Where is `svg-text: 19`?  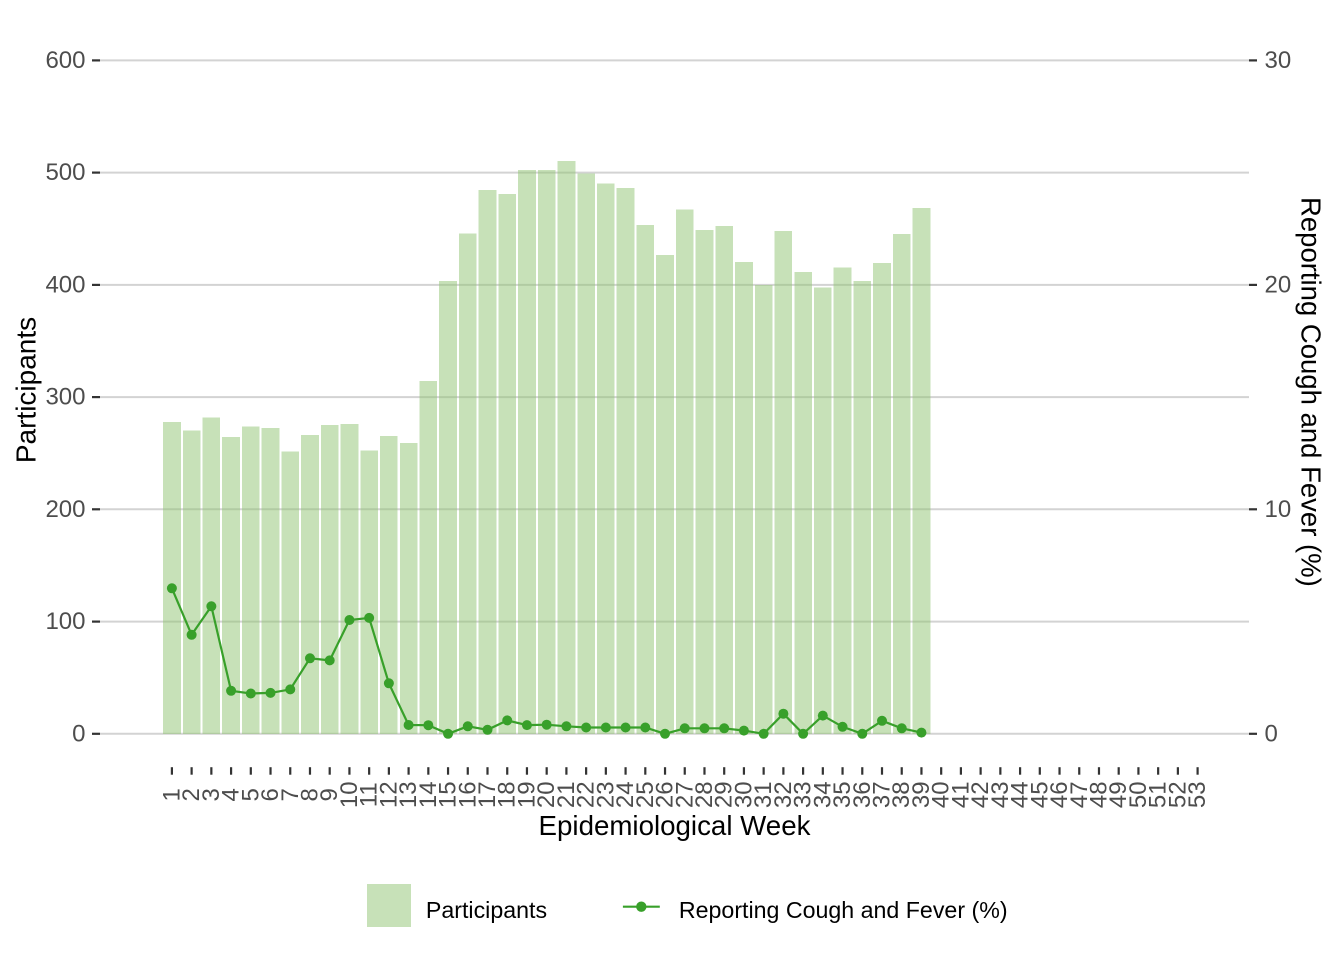 svg-text: 19 is located at coordinates (526, 794).